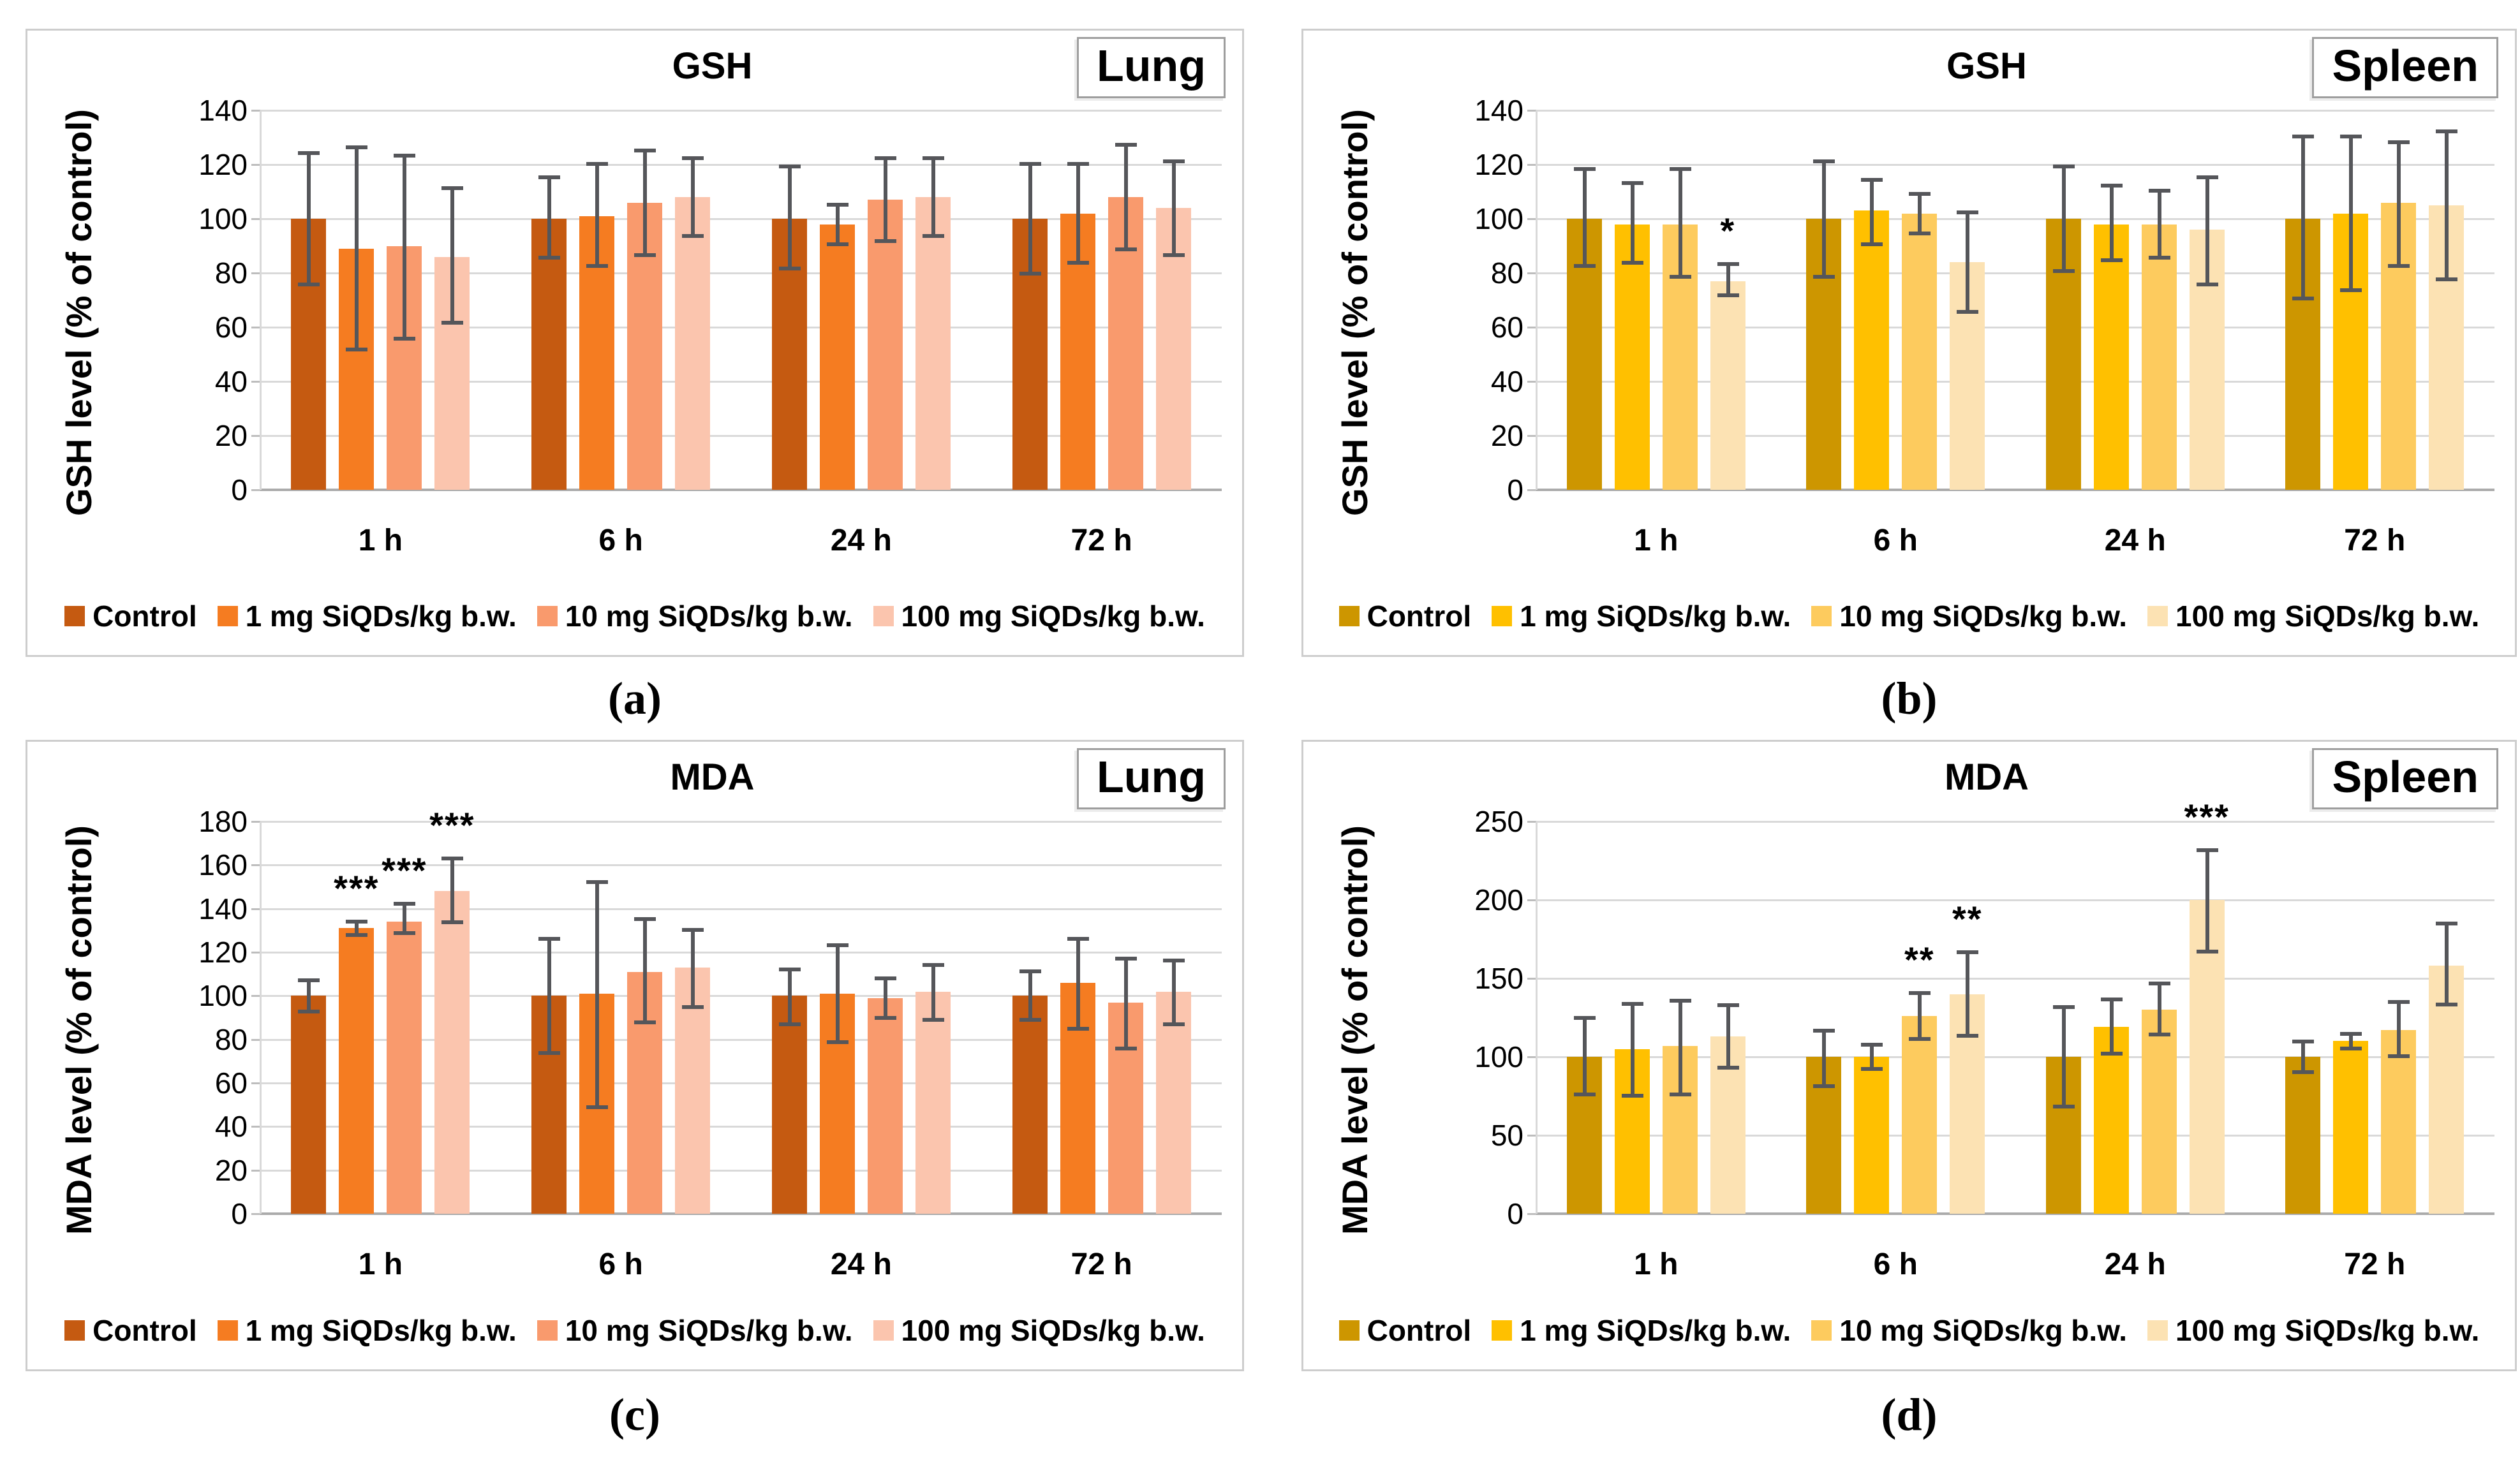 This screenshot has width=2520, height=1458. What do you see at coordinates (741, 490) in the screenshot?
I see `x-axis-line` at bounding box center [741, 490].